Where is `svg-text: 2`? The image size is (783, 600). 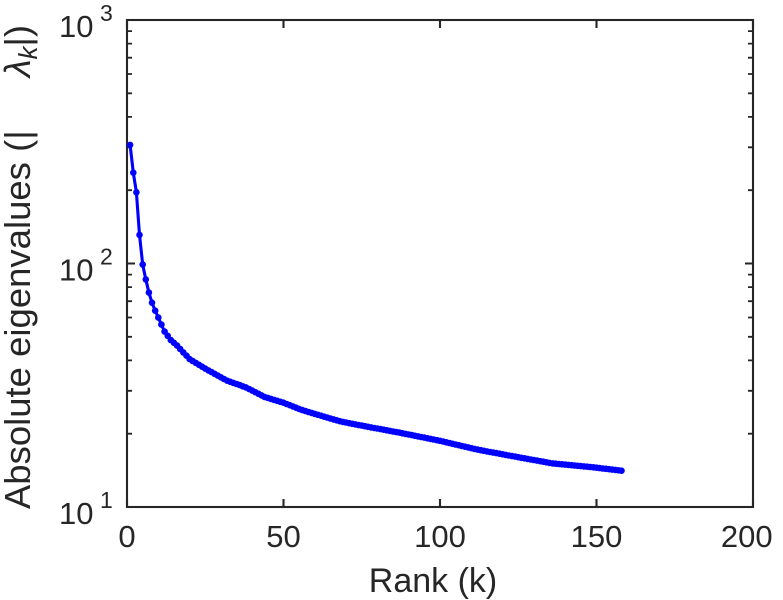 svg-text: 2 is located at coordinates (106, 257).